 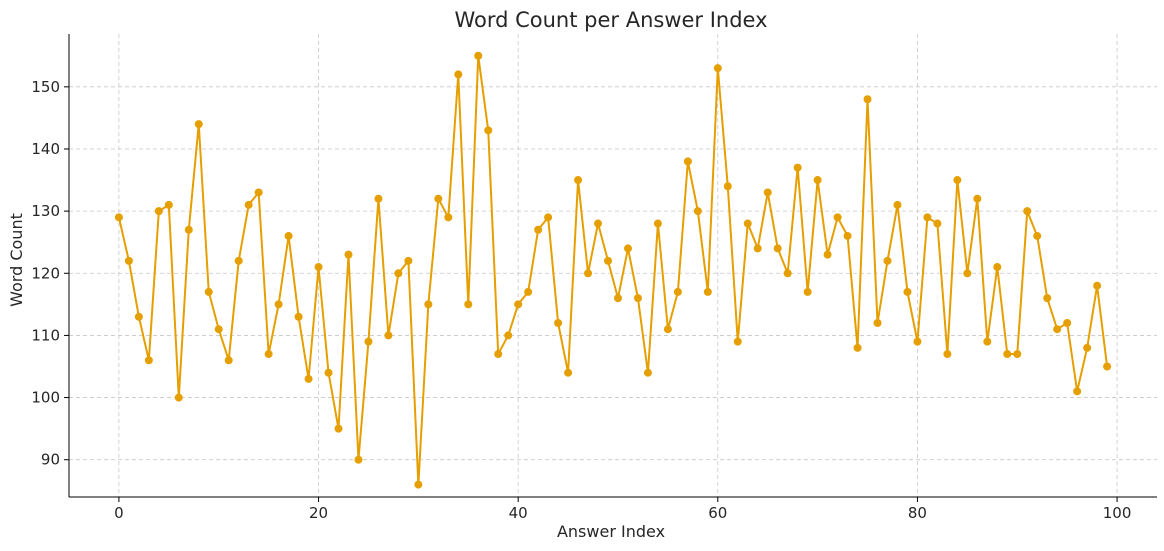 I want to click on y-axis-ticks: 90 100 110 120 130 140 150, so click(x=50, y=273).